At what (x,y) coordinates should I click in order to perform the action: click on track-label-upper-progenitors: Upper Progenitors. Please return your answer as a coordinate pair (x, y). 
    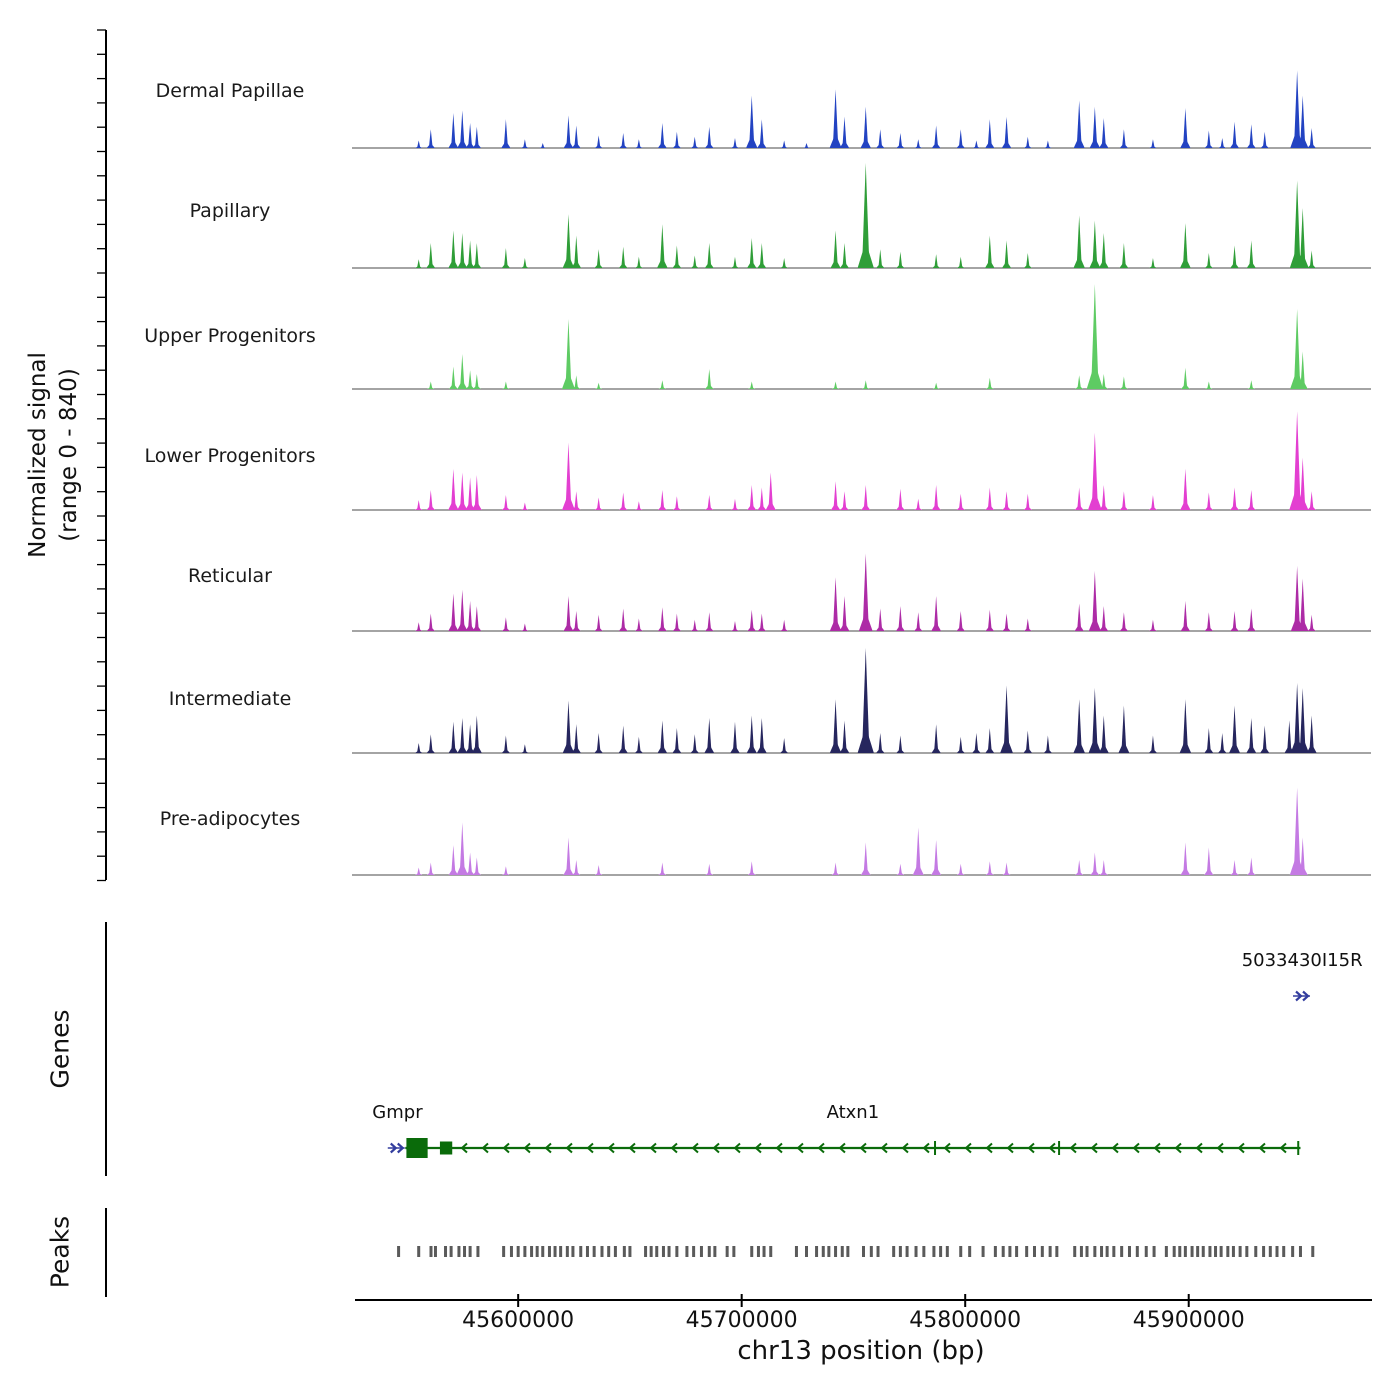
    Looking at the image, I should click on (230, 336).